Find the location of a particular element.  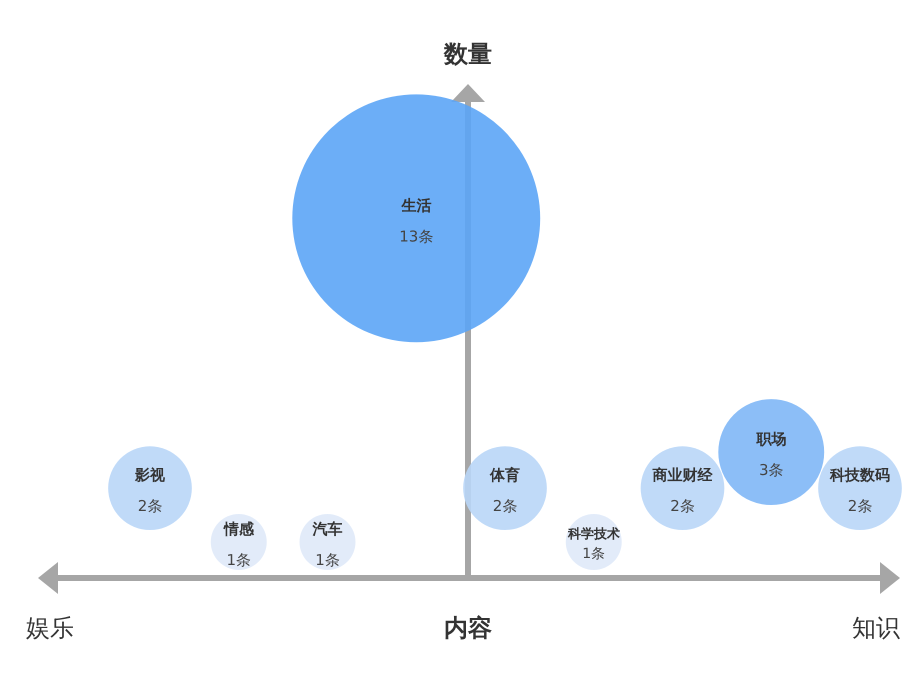

category-label: 情感 is located at coordinates (238, 529).